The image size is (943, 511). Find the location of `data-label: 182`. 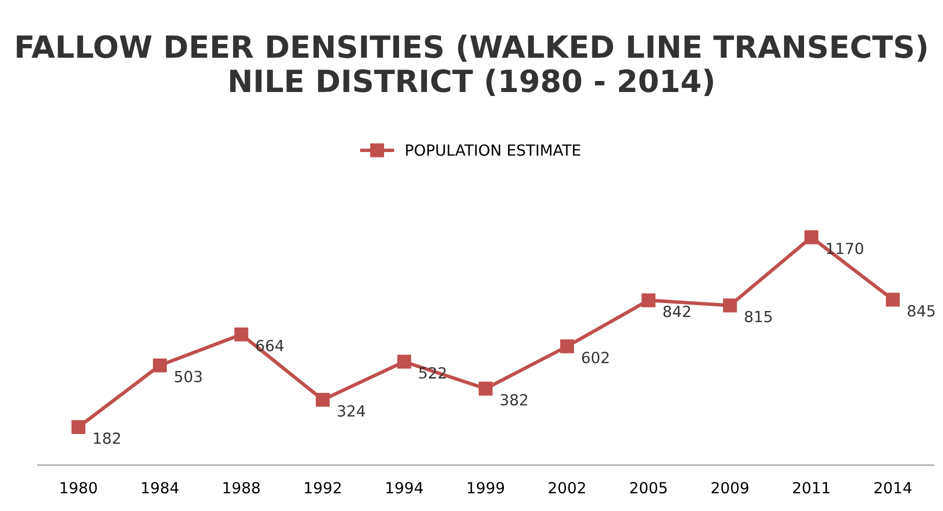

data-label: 182 is located at coordinates (107, 438).